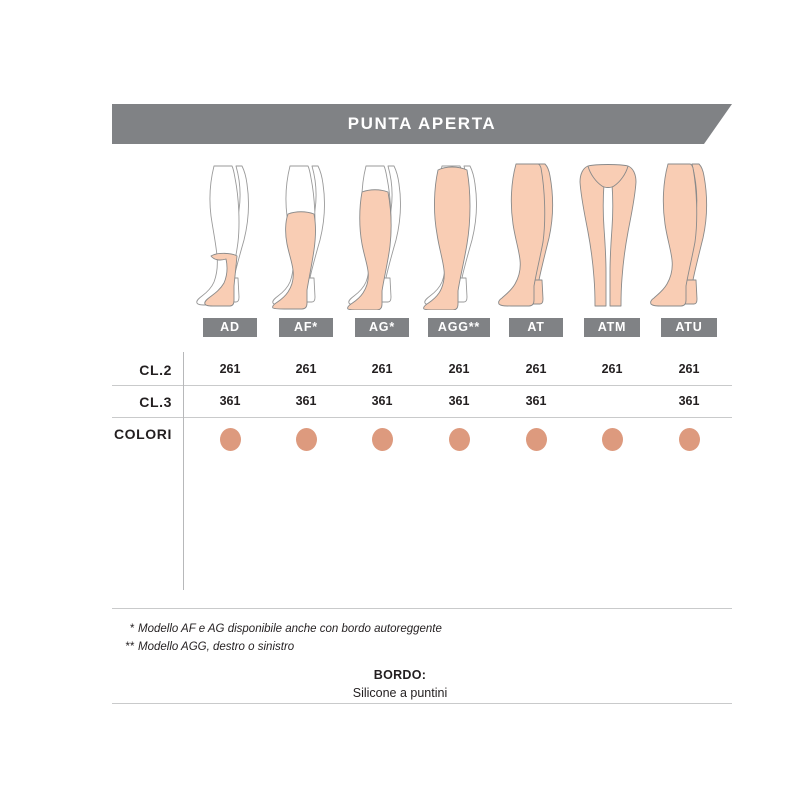 This screenshot has width=800, height=800. I want to click on cell-cl2-atm: 261, so click(612, 369).